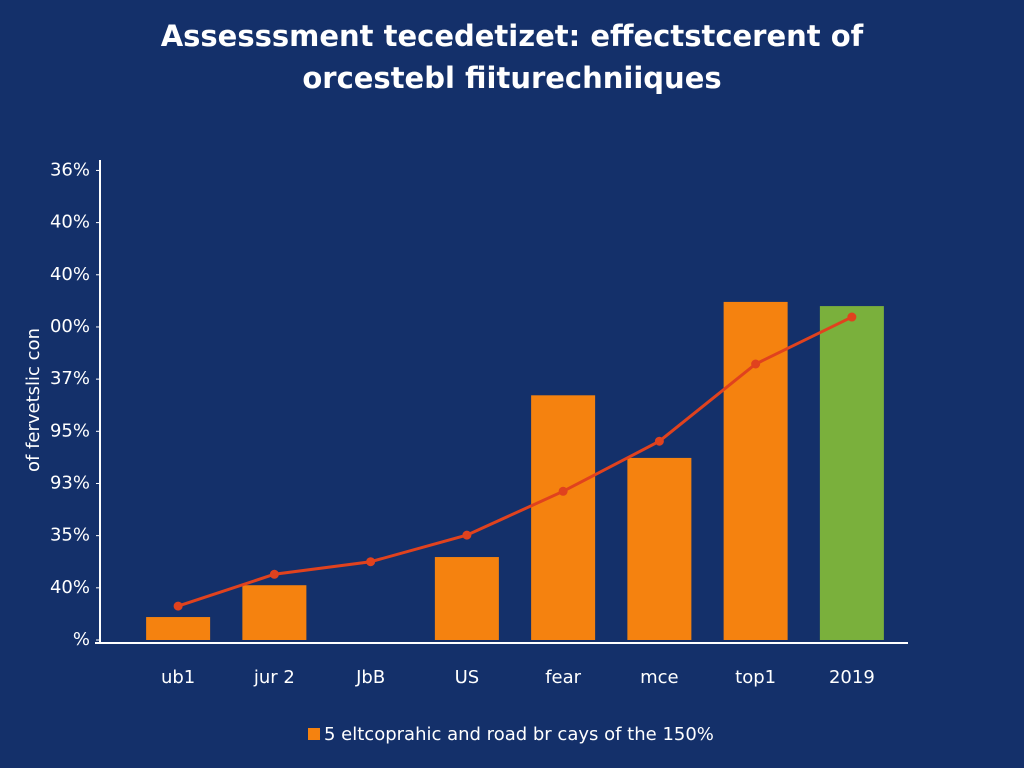  Describe the element at coordinates (178, 677) in the screenshot. I see `x-tick-label: ub1` at that location.